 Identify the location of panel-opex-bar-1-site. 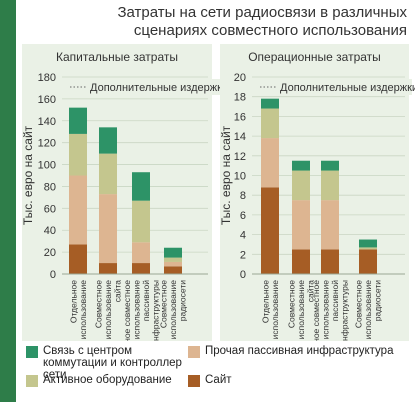
(270, 230).